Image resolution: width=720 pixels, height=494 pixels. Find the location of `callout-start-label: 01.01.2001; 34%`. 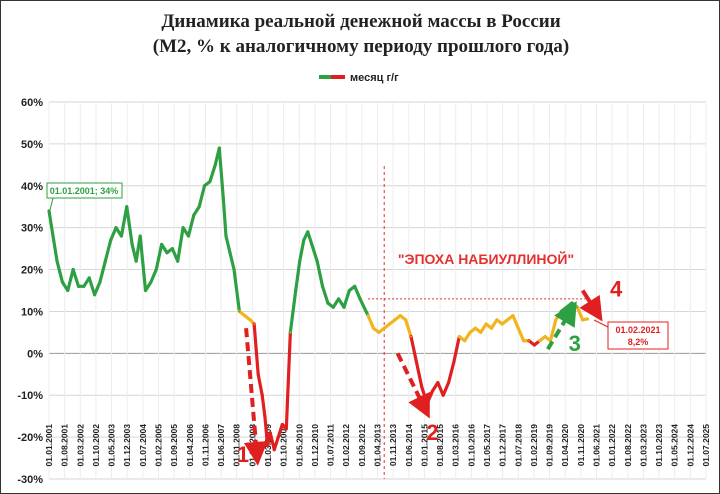

callout-start-label: 01.01.2001; 34% is located at coordinates (84, 191).